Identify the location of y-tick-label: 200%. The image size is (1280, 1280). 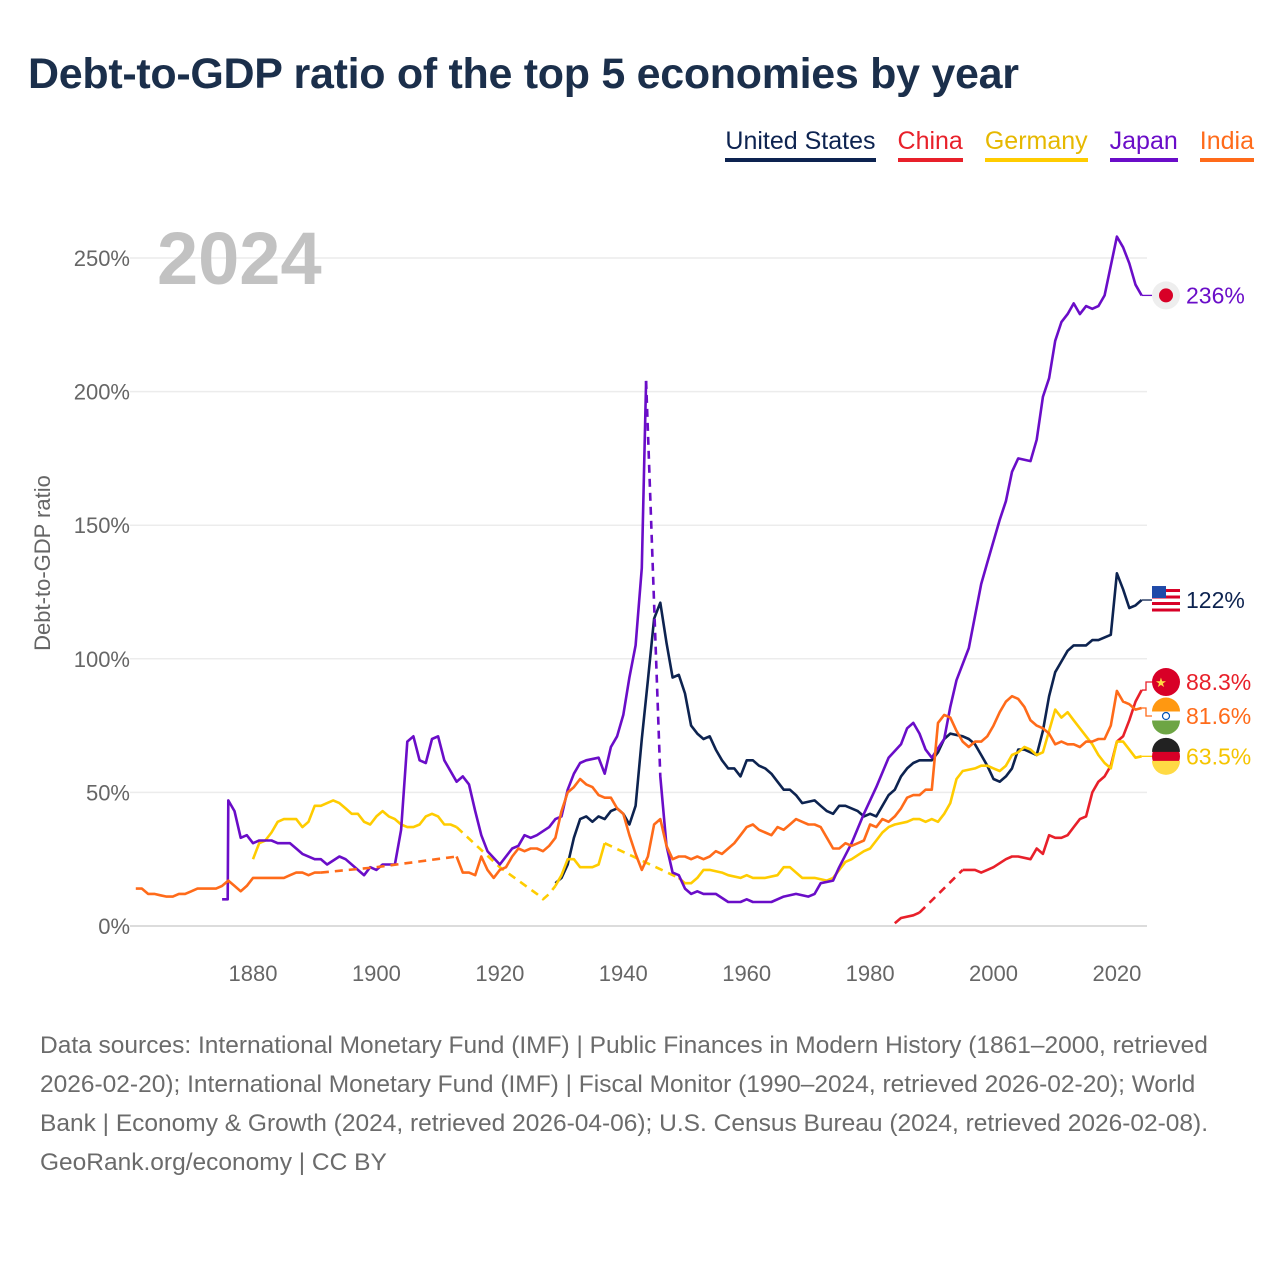
(102, 392).